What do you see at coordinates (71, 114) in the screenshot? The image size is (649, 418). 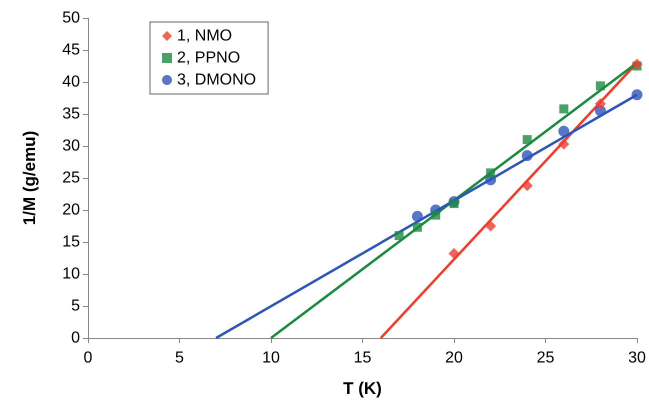 I see `y-tick-label: 35` at bounding box center [71, 114].